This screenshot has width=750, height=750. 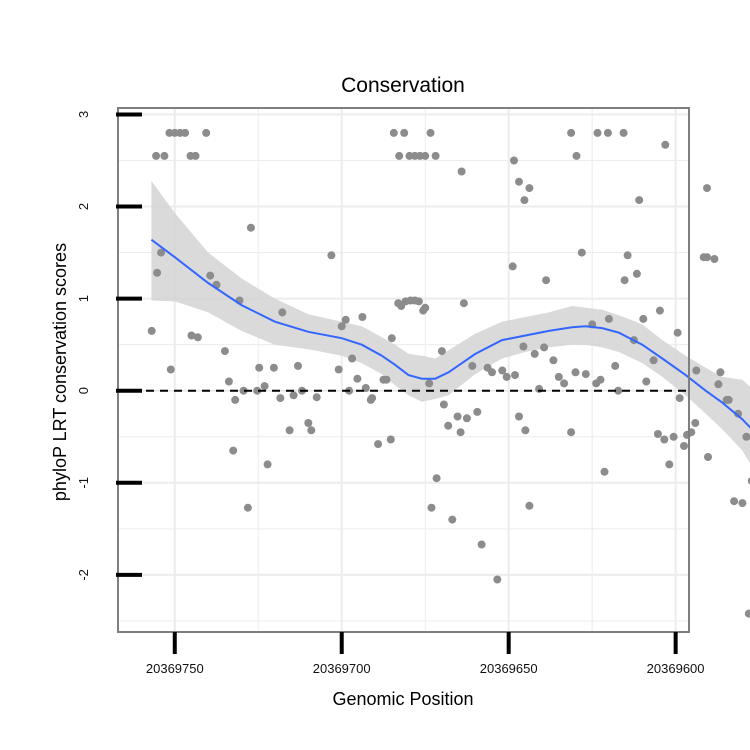 I want to click on y-tick-label: 1, so click(x=83, y=298).